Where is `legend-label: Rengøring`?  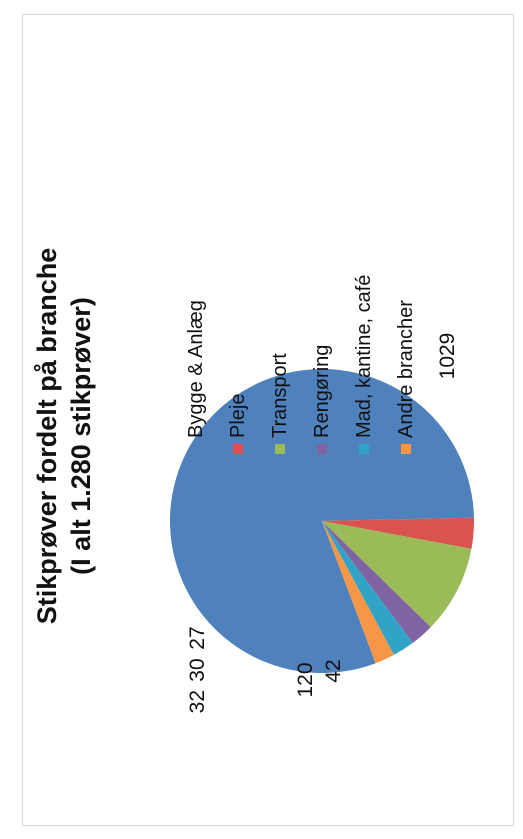 legend-label: Rengøring is located at coordinates (321, 391).